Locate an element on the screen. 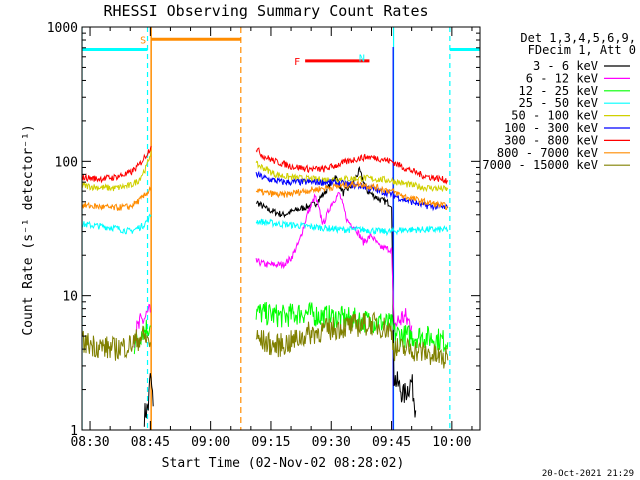 Image resolution: width=640 pixels, height=480 pixels. x-tick-label: 08:30 is located at coordinates (89, 442).